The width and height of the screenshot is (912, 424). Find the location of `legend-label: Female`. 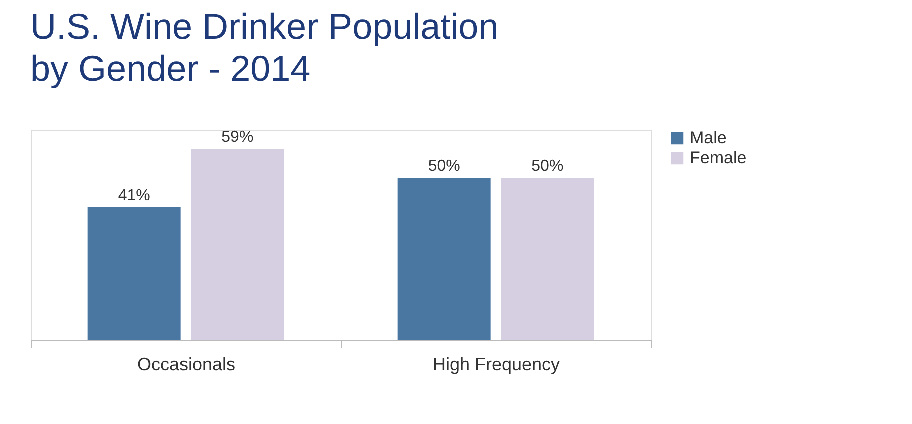

legend-label: Female is located at coordinates (718, 158).